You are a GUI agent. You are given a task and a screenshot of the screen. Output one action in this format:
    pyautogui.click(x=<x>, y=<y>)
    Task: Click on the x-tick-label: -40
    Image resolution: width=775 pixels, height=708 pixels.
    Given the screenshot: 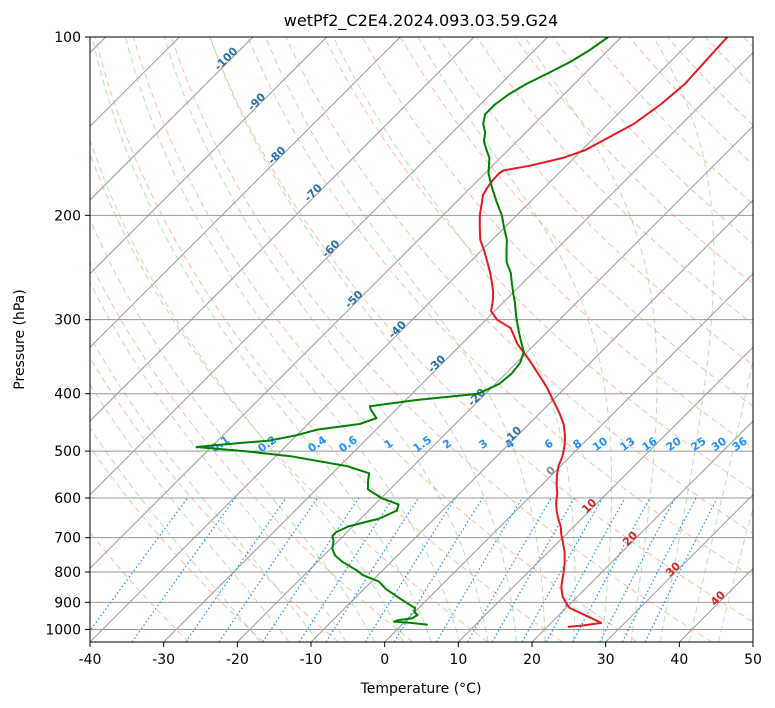 What is the action you would take?
    pyautogui.click(x=90, y=660)
    